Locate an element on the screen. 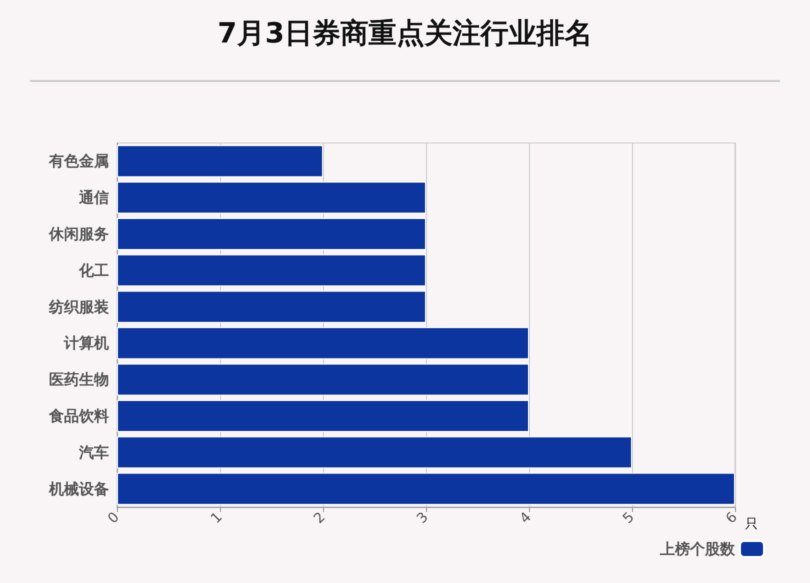 The height and width of the screenshot is (583, 810). x-tick-label: 4 is located at coordinates (526, 518).